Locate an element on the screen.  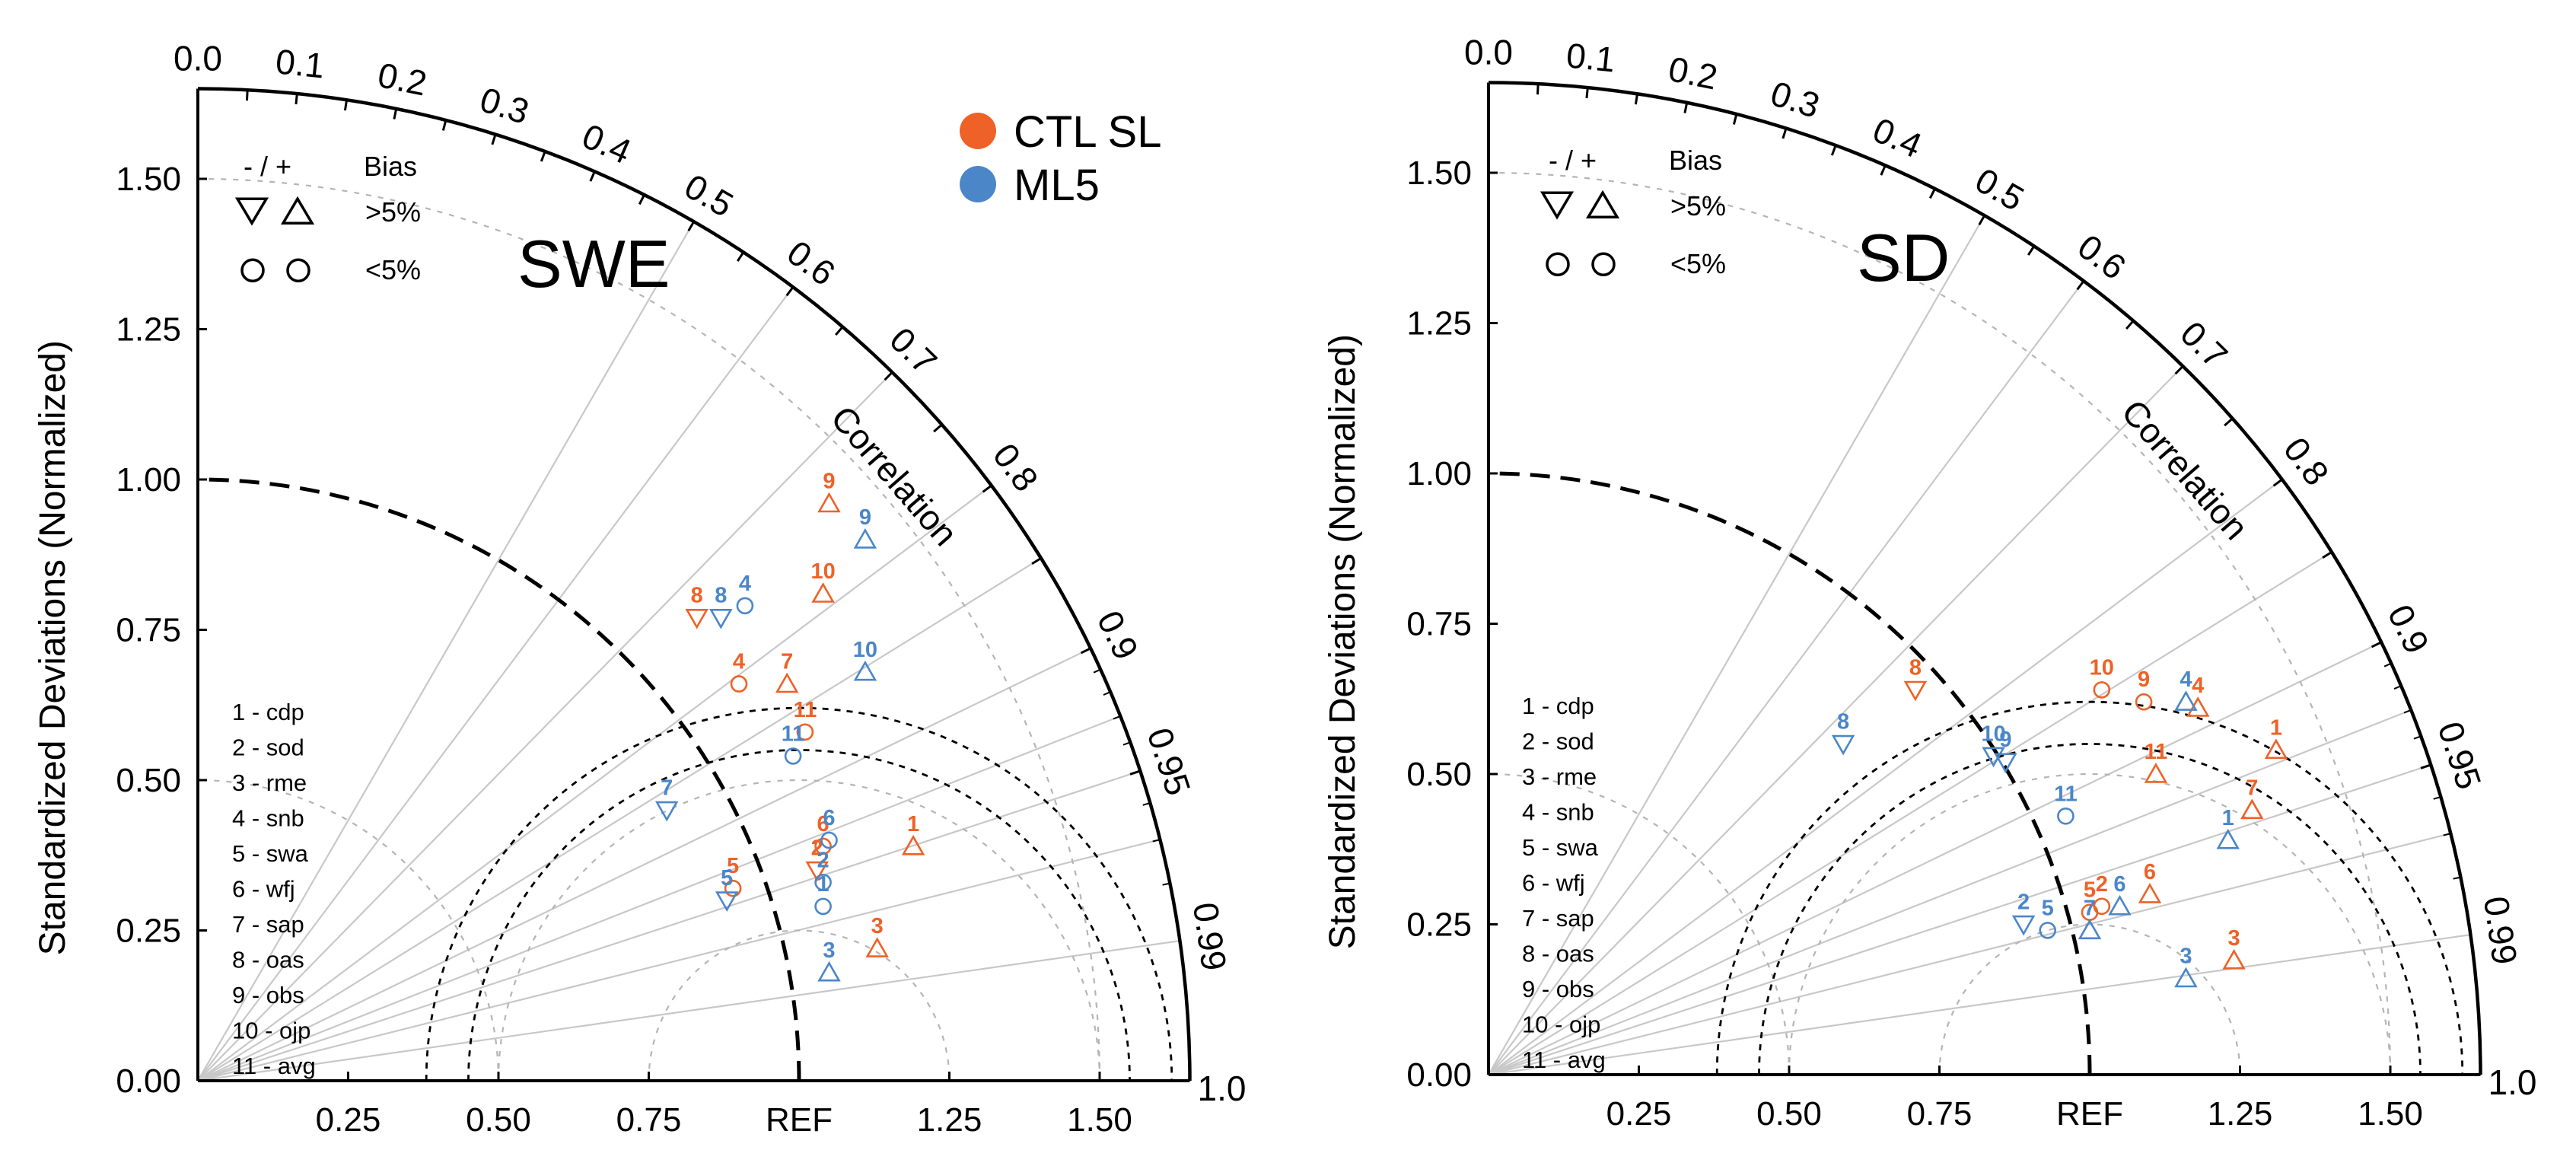
correlation-tick-label: 0.2 is located at coordinates (1693, 73).